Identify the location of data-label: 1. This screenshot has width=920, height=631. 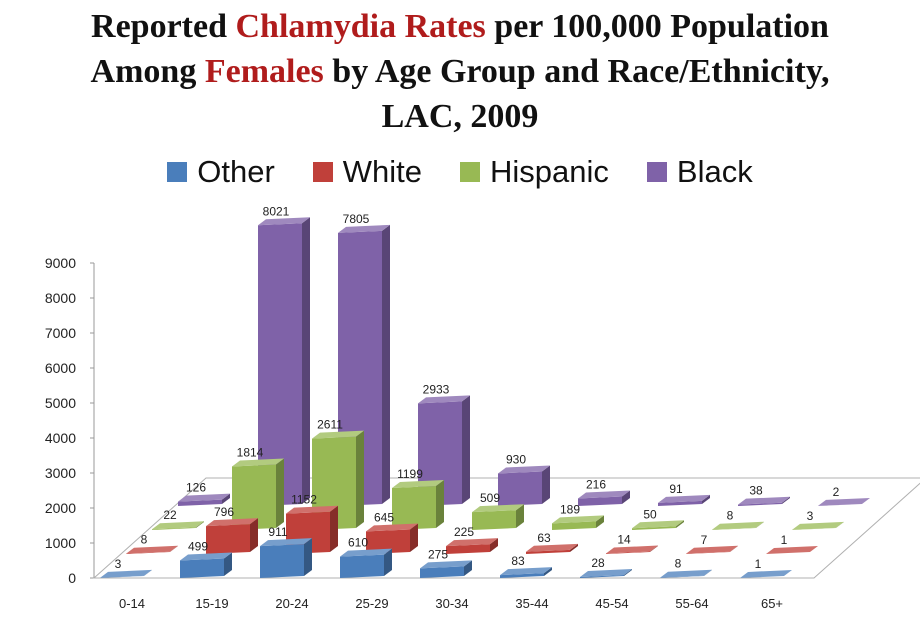
(784, 540).